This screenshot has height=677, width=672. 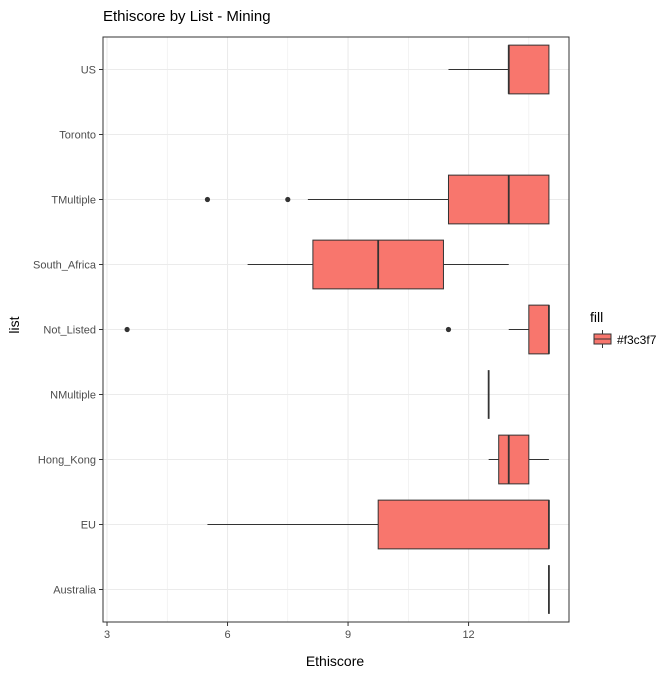 I want to click on box-tmultiple, so click(x=498, y=199).